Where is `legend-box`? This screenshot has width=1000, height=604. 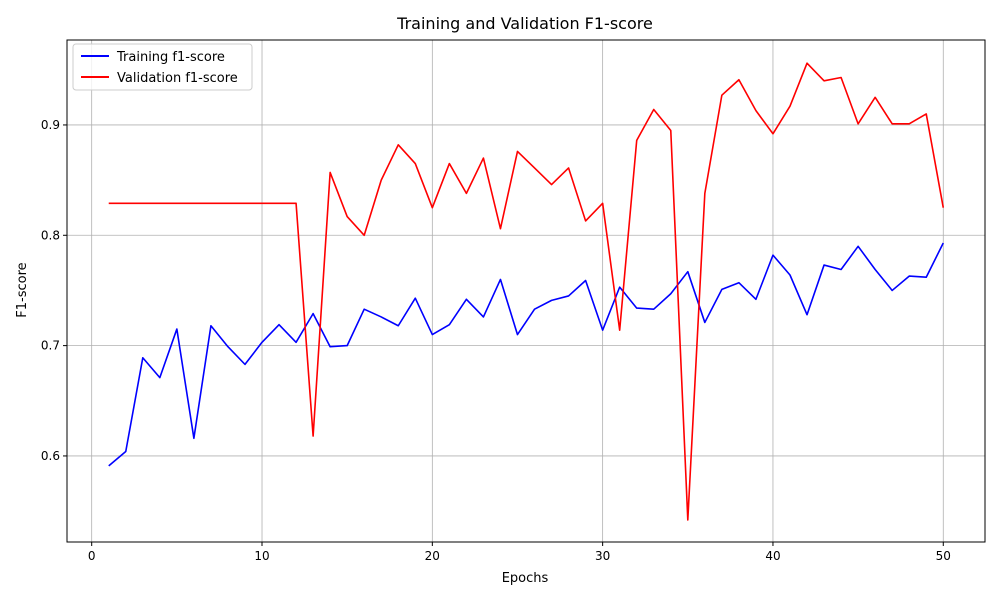 legend-box is located at coordinates (162, 67).